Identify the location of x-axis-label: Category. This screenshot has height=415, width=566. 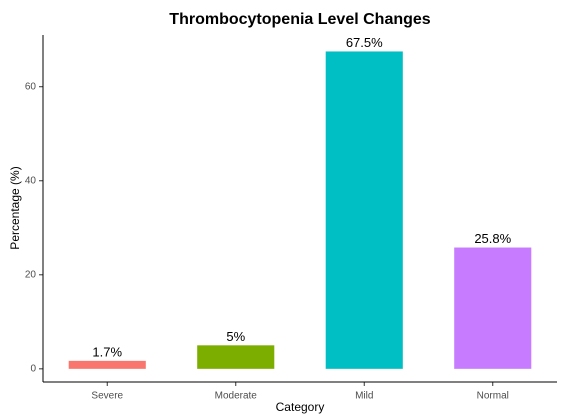
(300, 407).